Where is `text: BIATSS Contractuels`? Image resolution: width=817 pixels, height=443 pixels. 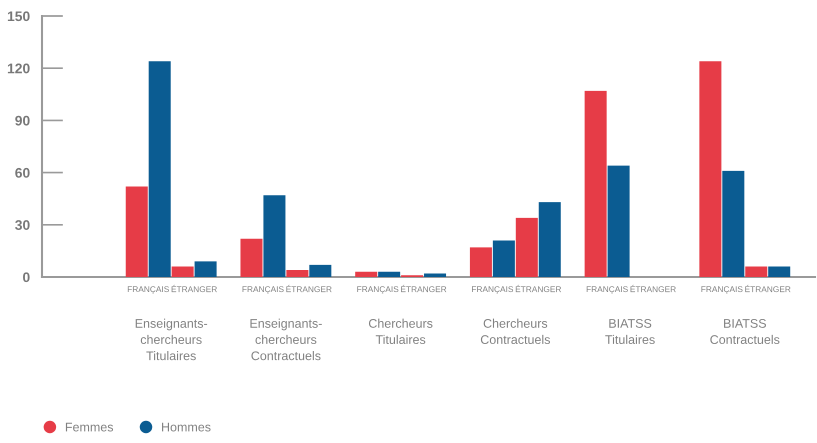 text: BIATSS Contractuels is located at coordinates (745, 331).